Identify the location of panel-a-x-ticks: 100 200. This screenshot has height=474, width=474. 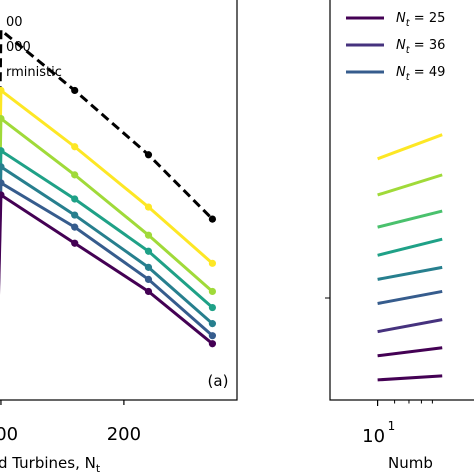
(70, 422).